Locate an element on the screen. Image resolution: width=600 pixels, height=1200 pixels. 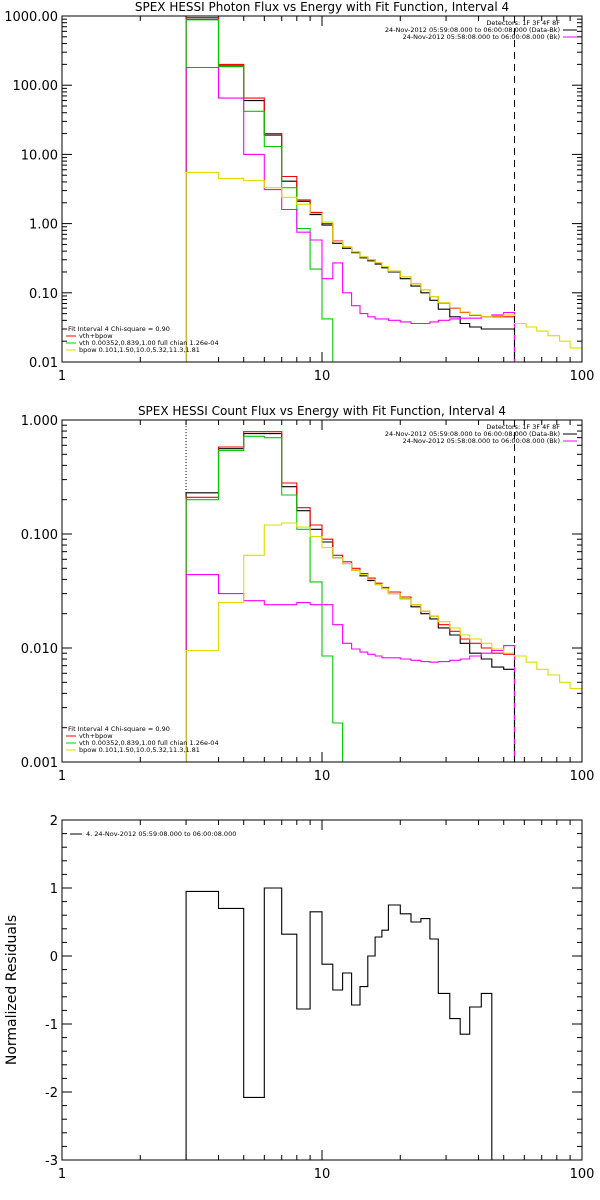
y-tick-label: -2 is located at coordinates (51, 1093).